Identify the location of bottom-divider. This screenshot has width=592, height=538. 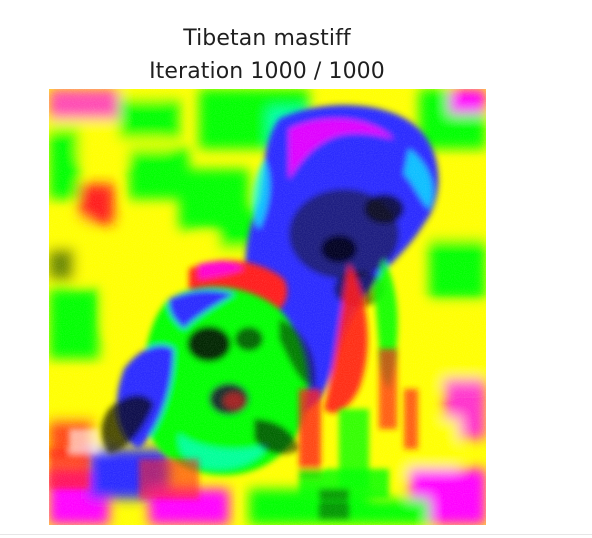
(296, 534).